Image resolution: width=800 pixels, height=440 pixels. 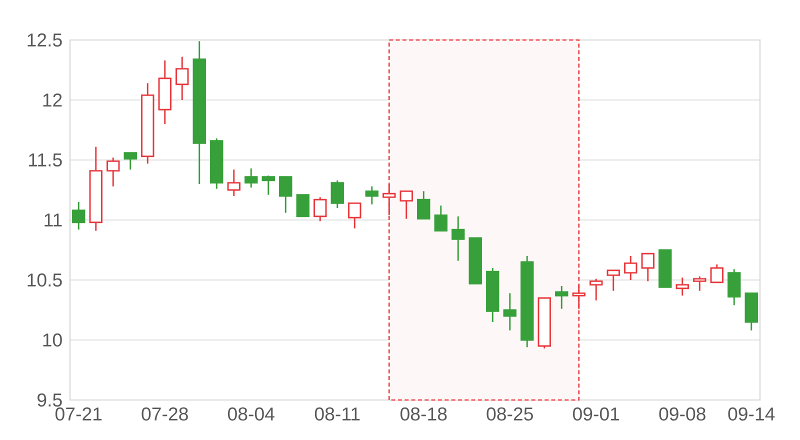 What do you see at coordinates (53, 220) in the screenshot?
I see `y-tick-label: 11` at bounding box center [53, 220].